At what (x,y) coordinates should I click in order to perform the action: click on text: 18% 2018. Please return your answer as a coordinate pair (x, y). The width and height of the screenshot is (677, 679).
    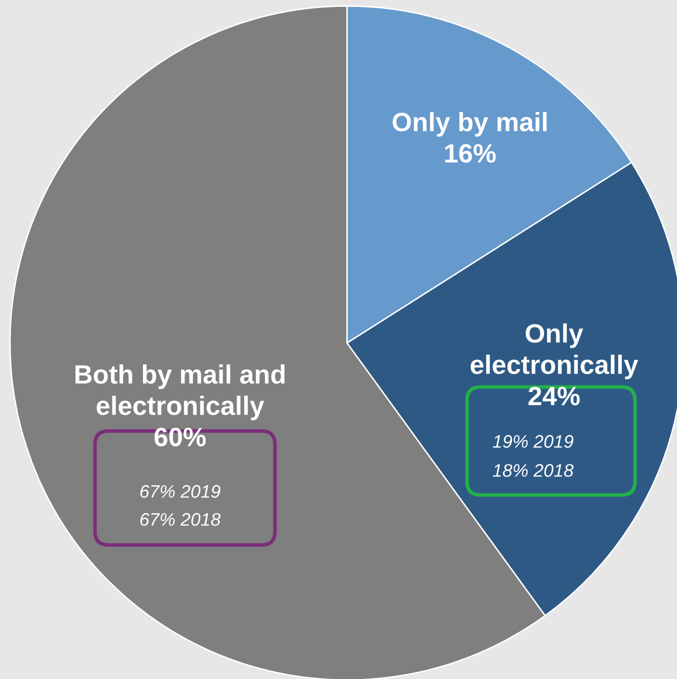
    Looking at the image, I should click on (533, 470).